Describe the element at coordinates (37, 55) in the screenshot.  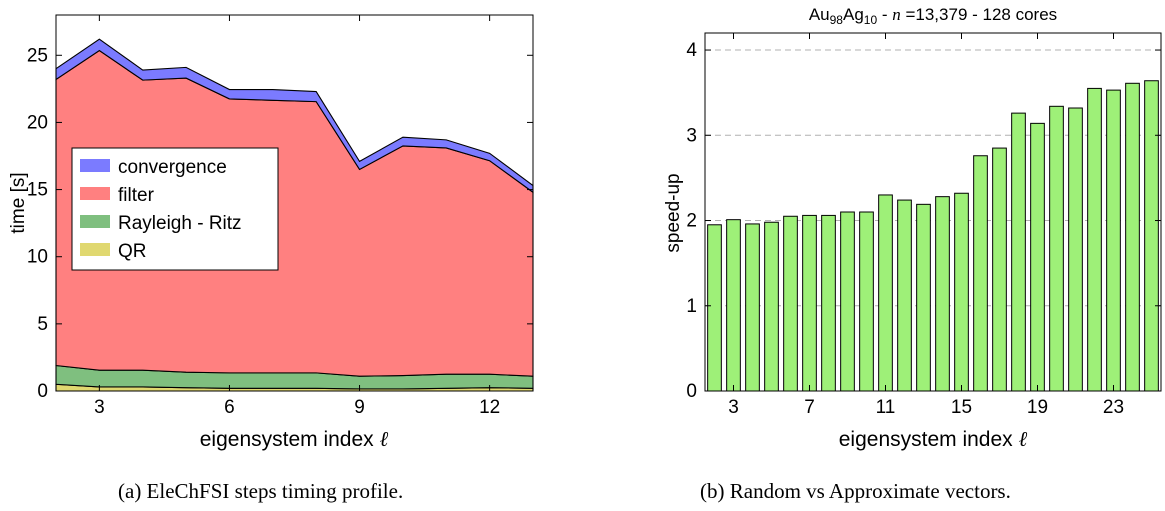
I see `y-tick-label: 25` at that location.